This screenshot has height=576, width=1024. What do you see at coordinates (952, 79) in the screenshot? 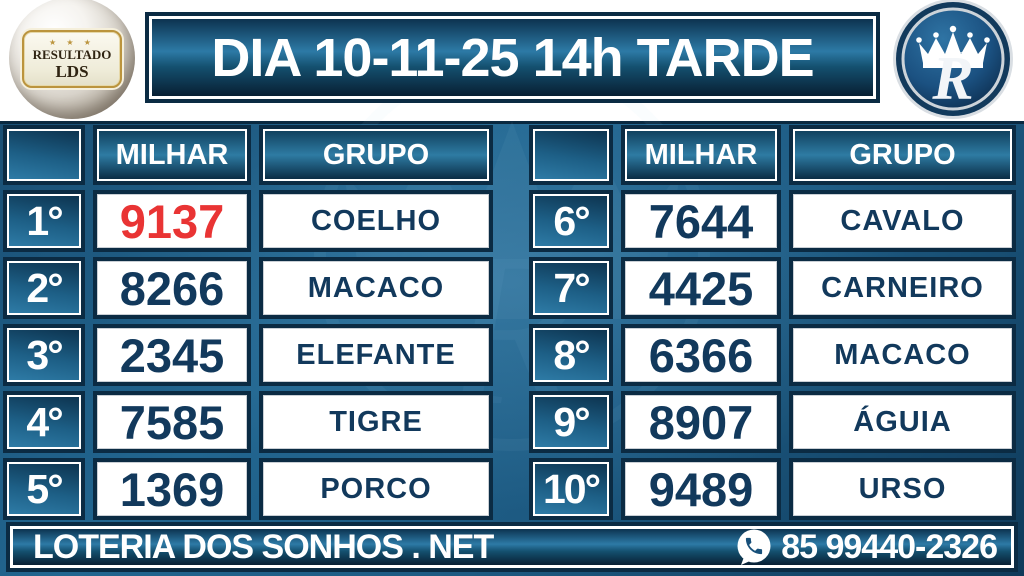
I see `logo-initial: R` at bounding box center [952, 79].